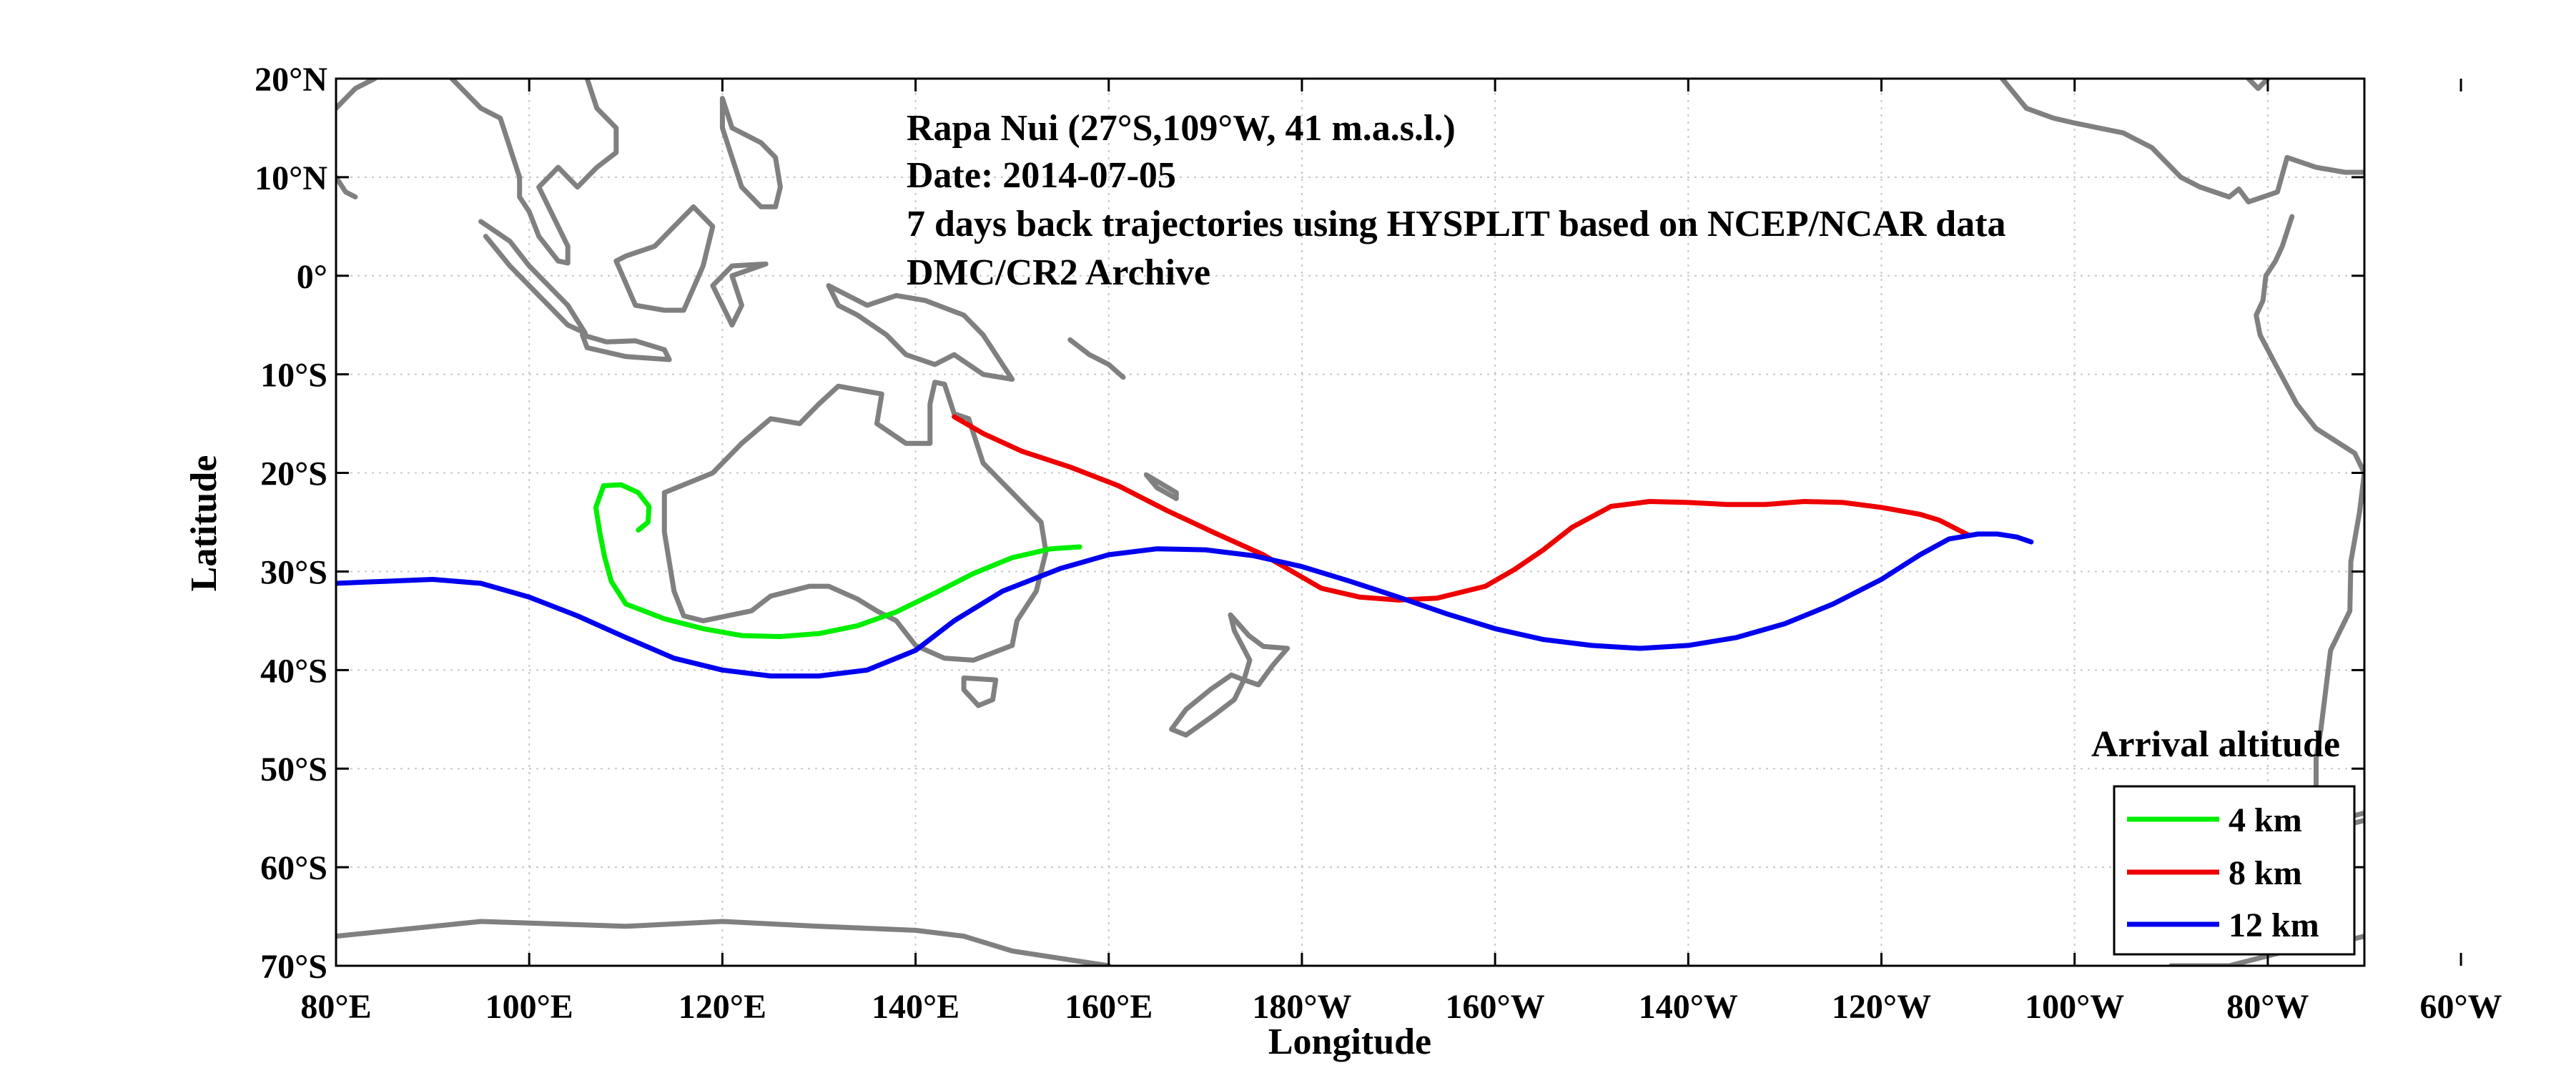 This screenshot has width=2576, height=1073. What do you see at coordinates (2074, 1007) in the screenshot?
I see `x-tick-label: 100°W` at bounding box center [2074, 1007].